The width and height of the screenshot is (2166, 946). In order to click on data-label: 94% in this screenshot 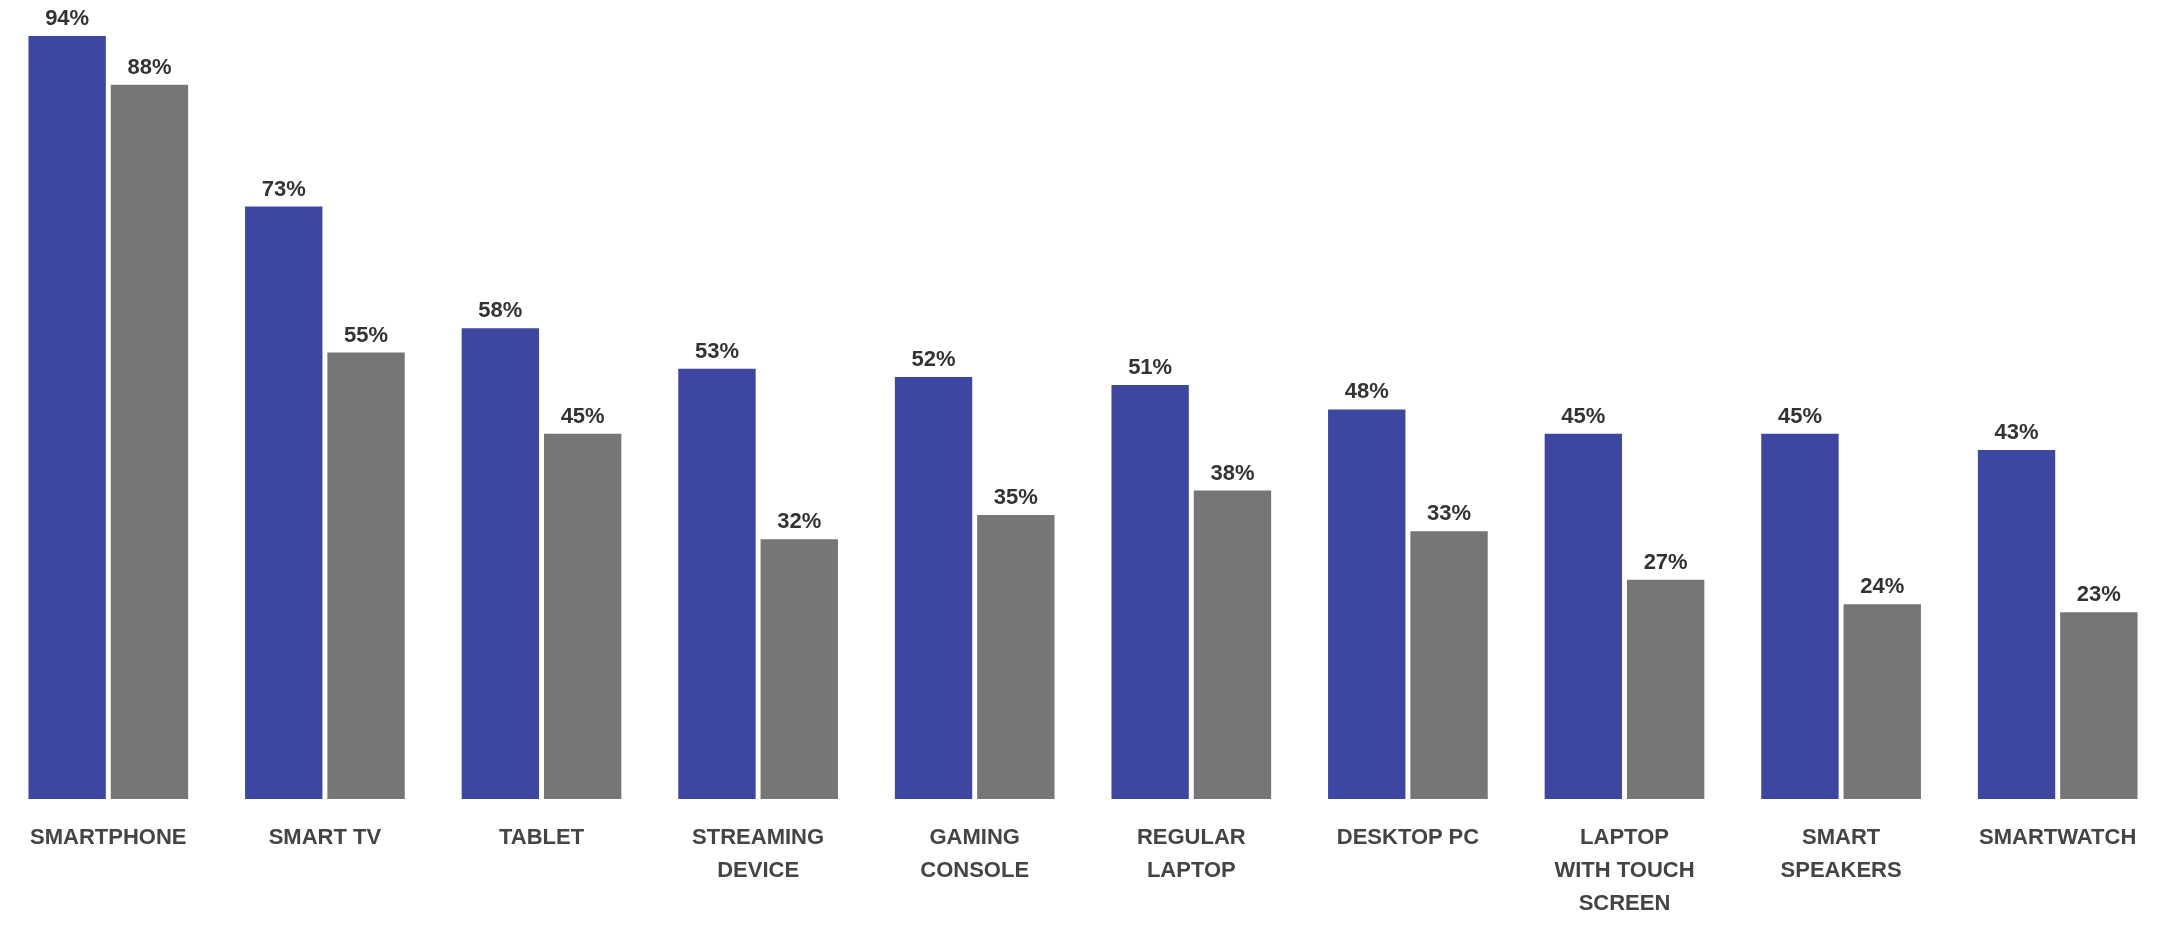, I will do `click(67, 18)`.